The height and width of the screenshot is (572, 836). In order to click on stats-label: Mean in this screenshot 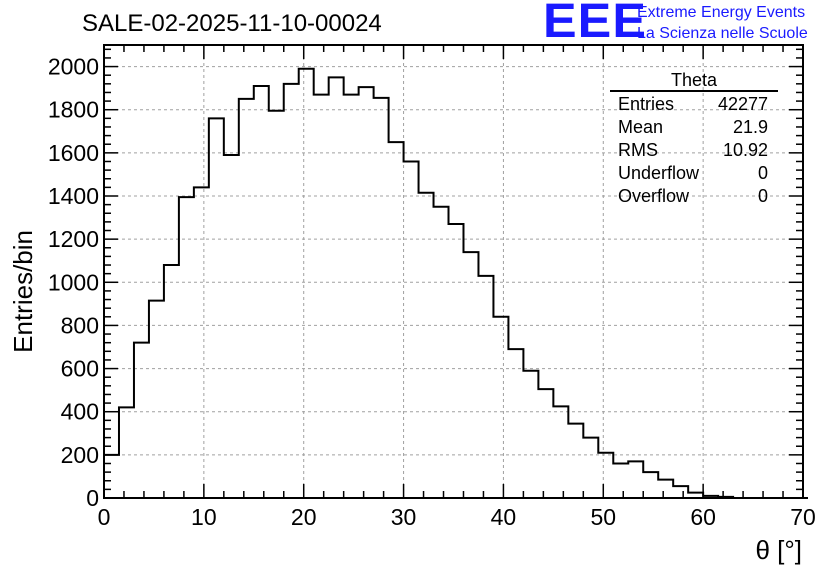, I will do `click(641, 127)`.